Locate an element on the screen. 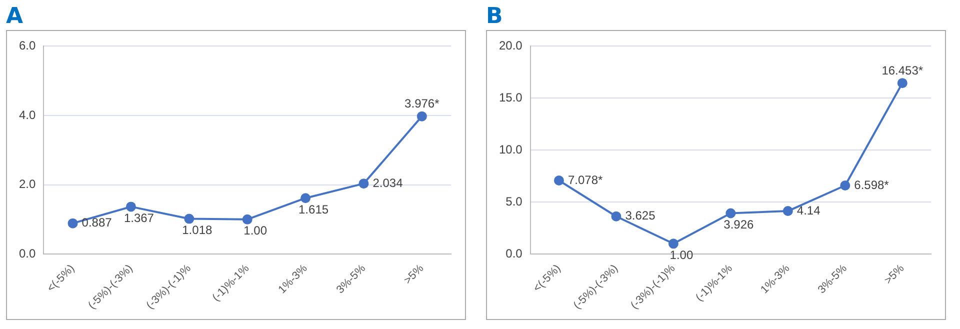  y-tick-label: 15.0 is located at coordinates (510, 97).